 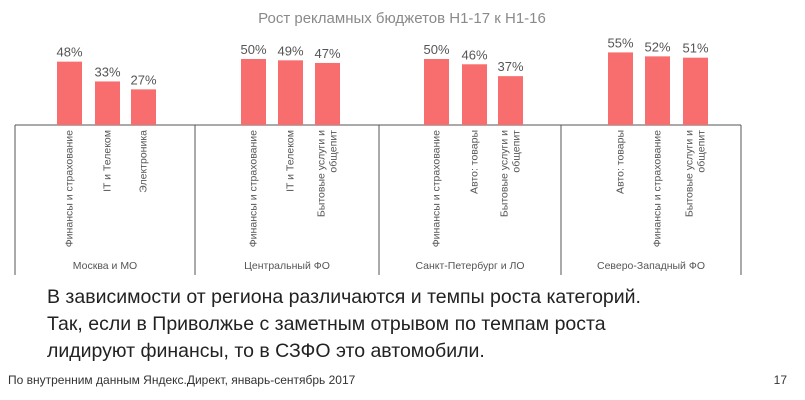 I want to click on page-number: 17, so click(x=780, y=380).